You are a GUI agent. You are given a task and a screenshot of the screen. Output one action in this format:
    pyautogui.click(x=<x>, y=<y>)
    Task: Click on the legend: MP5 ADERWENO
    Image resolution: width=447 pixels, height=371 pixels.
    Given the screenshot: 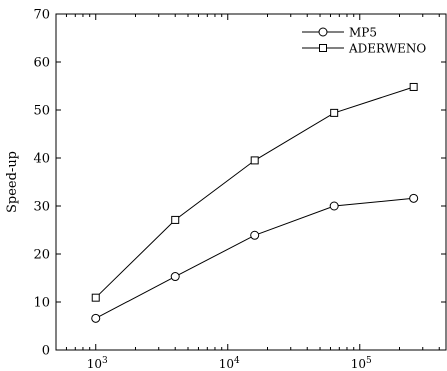 What is the action you would take?
    pyautogui.click(x=364, y=41)
    